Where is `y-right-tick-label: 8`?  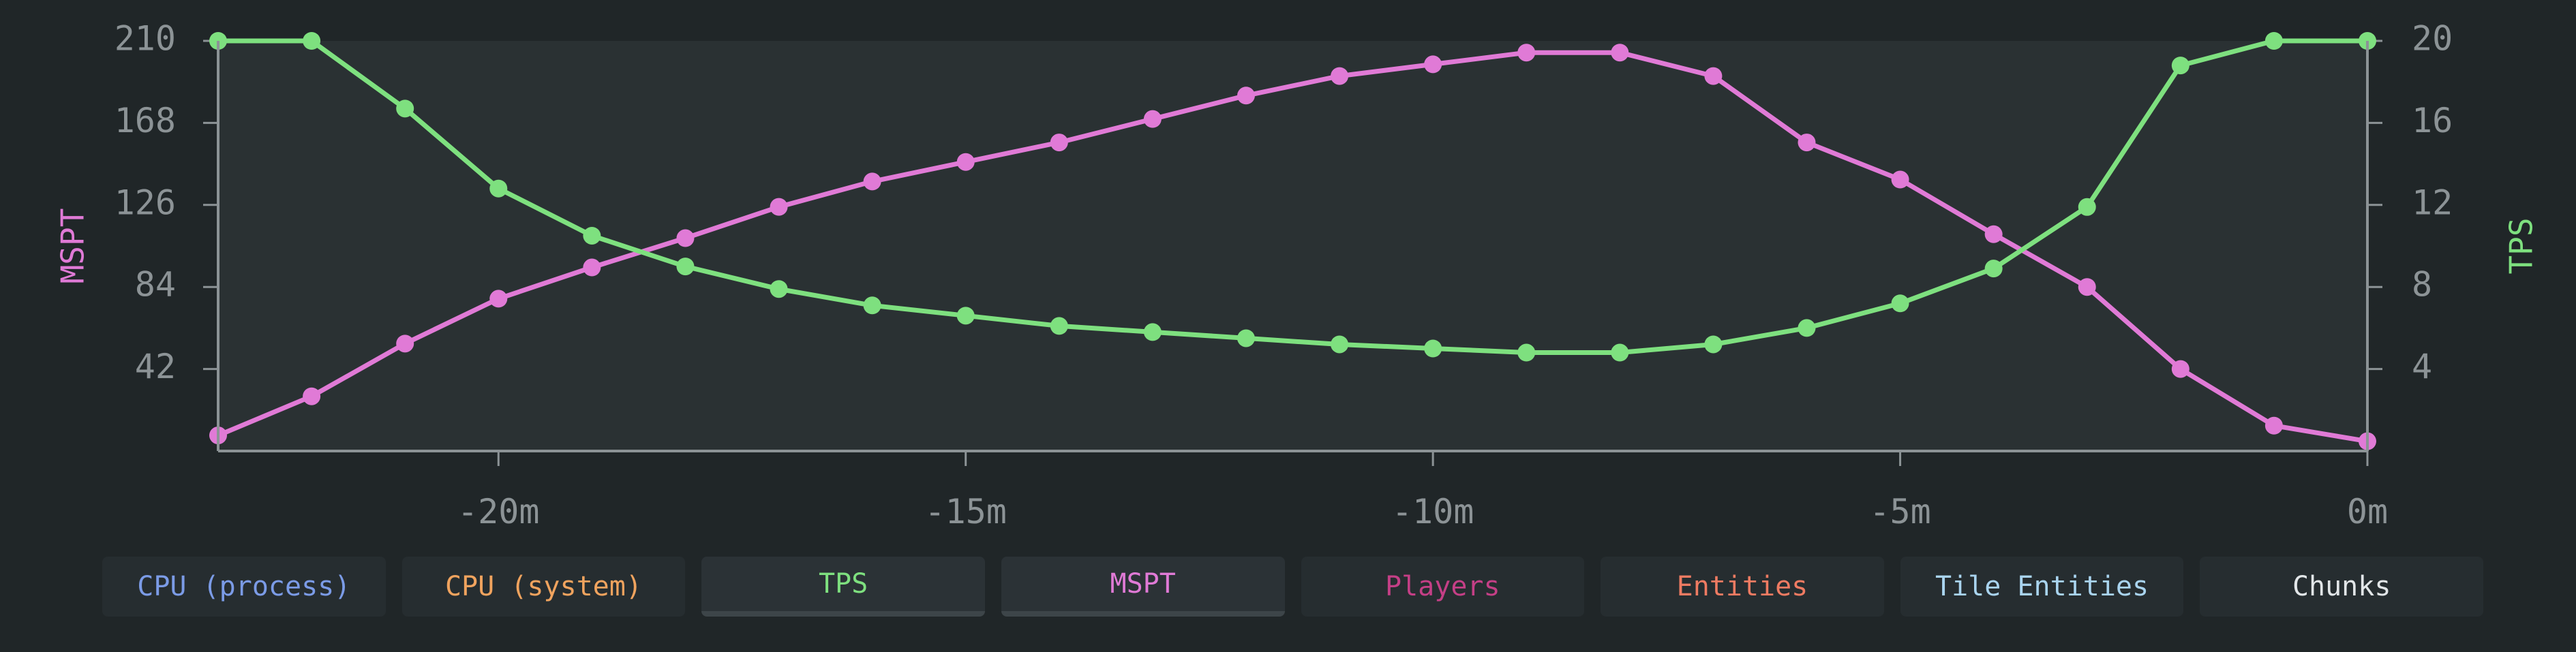 y-right-tick-label: 8 is located at coordinates (2422, 285).